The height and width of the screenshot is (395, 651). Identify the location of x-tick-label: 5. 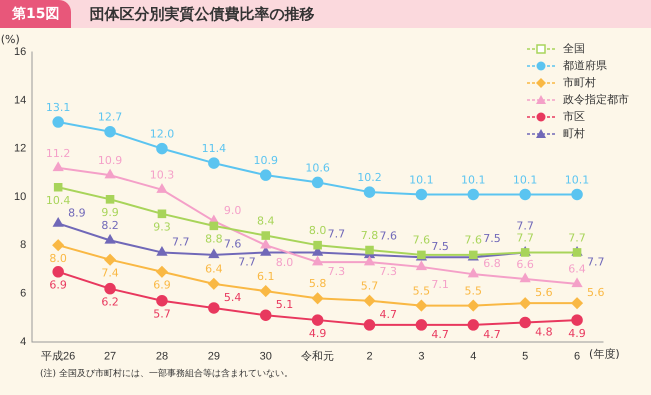
(525, 356).